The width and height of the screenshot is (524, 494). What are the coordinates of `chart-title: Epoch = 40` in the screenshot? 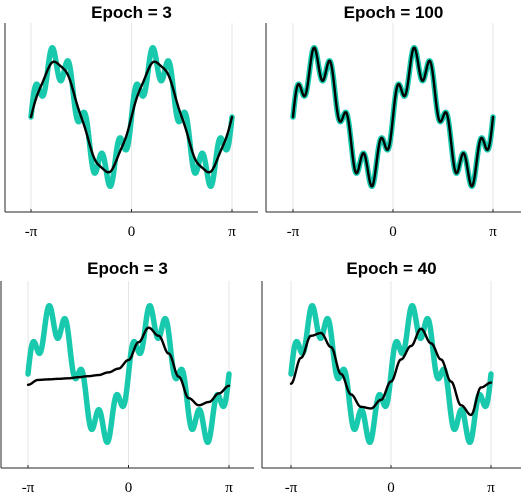 It's located at (391, 268).